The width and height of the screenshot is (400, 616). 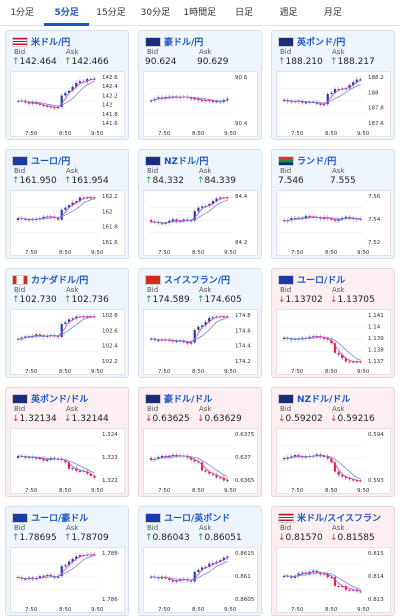 What do you see at coordinates (22, 13) in the screenshot?
I see `tab-timeframe: 1分足` at bounding box center [22, 13].